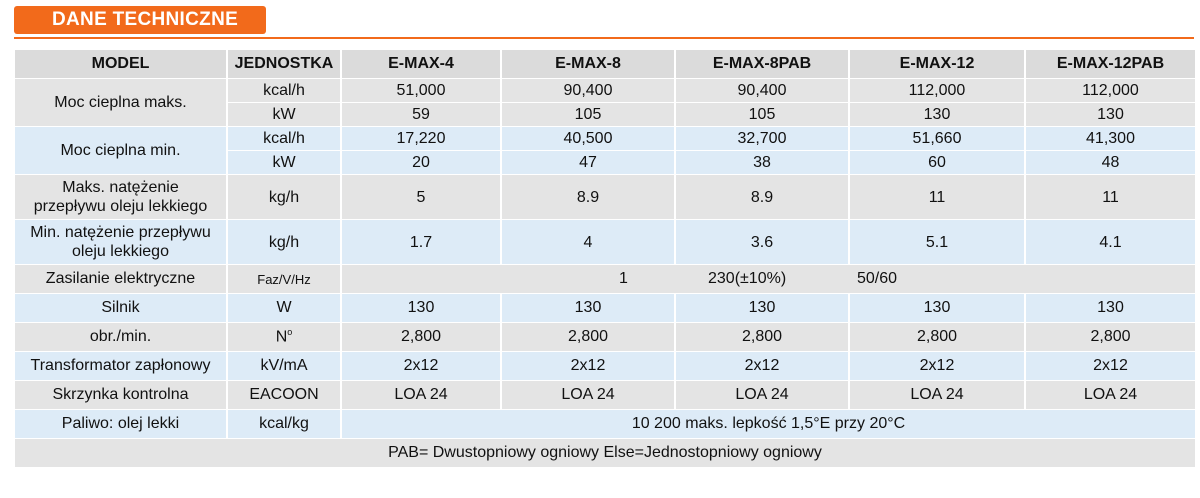  I want to click on value-cell: 3.6, so click(762, 242).